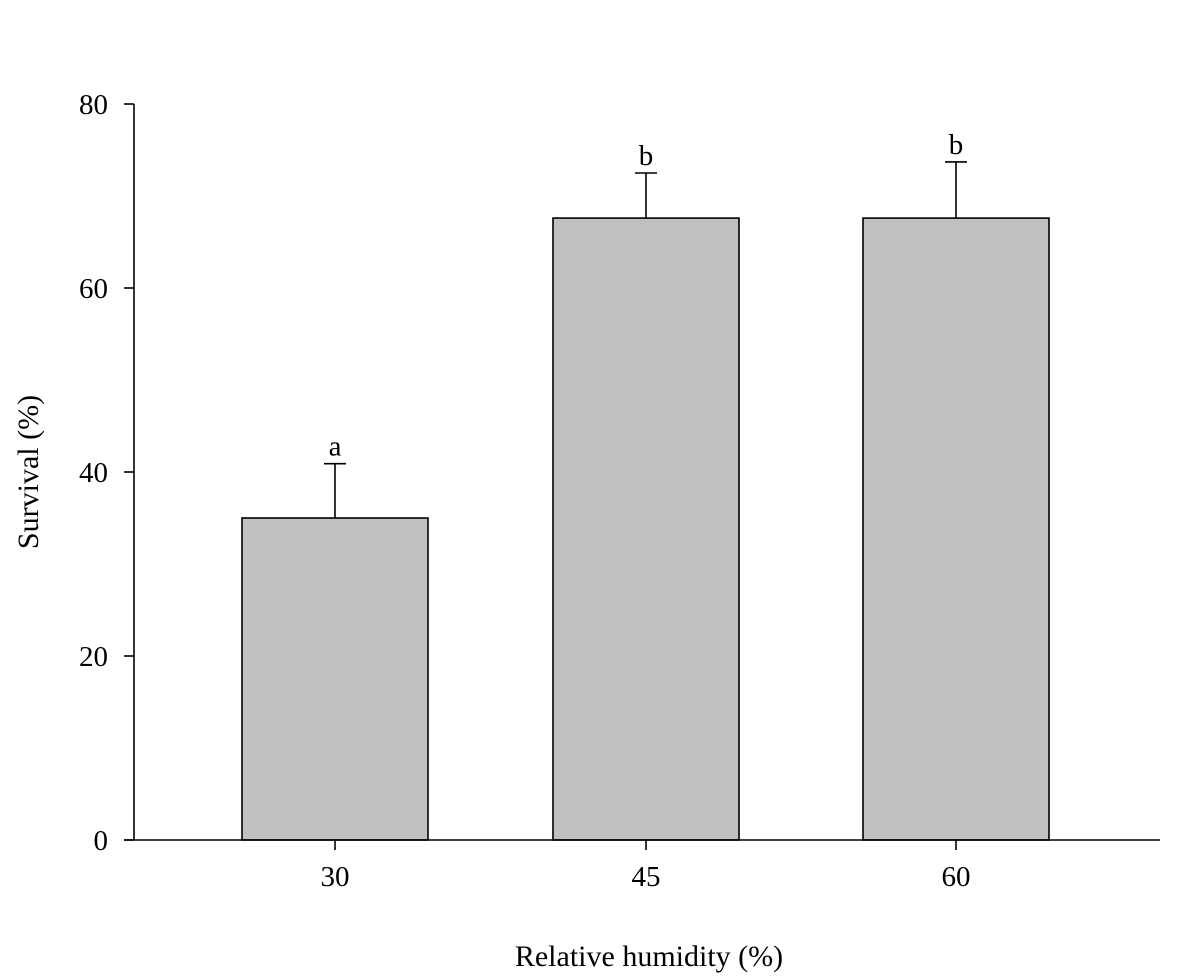 This screenshot has height=978, width=1196. I want to click on y-tick-label: 20, so click(93, 657).